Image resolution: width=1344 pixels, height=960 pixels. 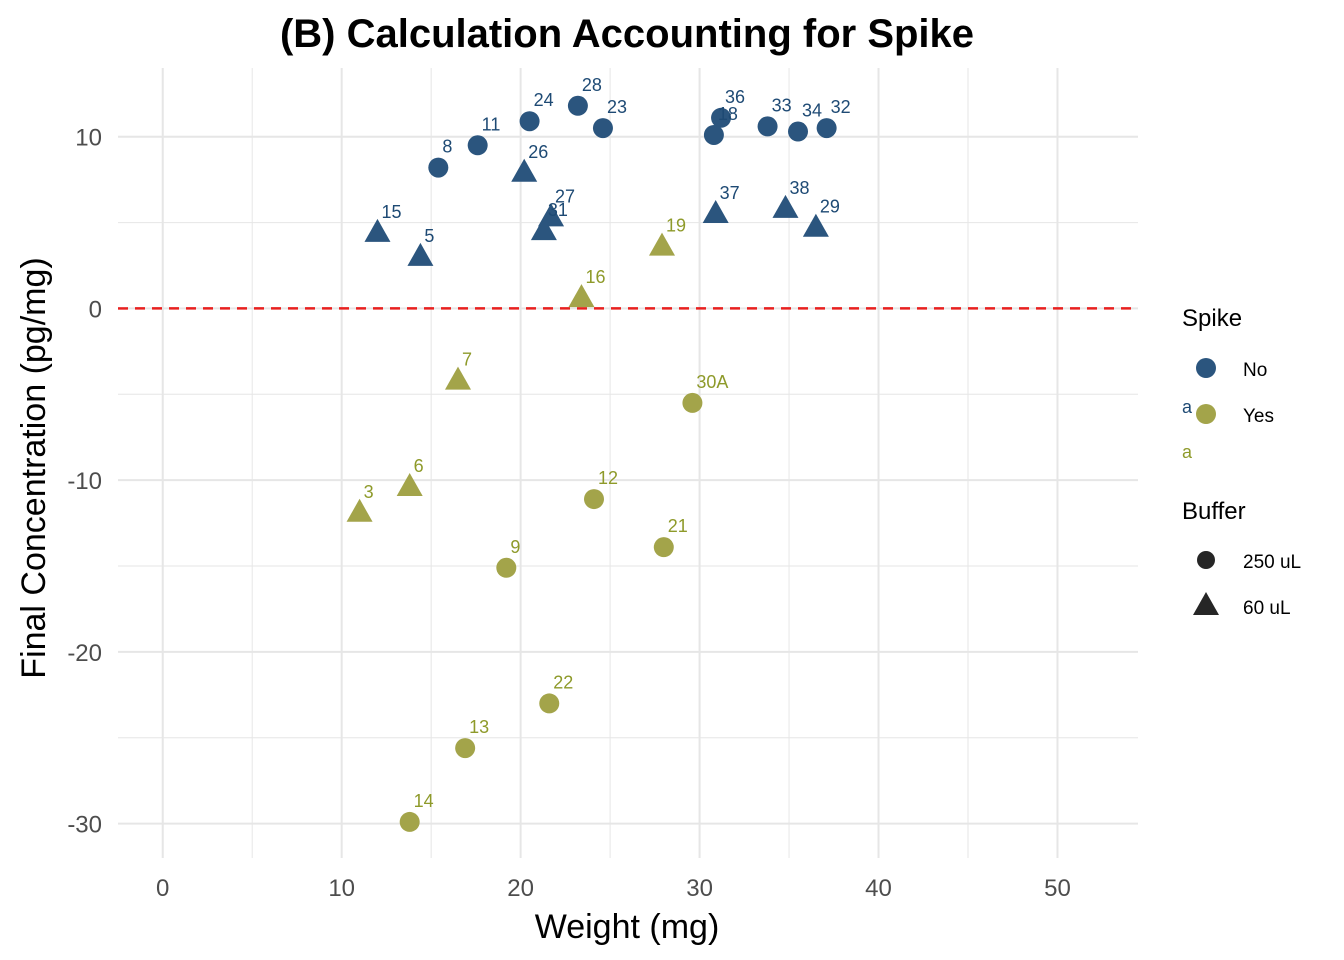 I want to click on data-point-label: 19, so click(x=676, y=226).